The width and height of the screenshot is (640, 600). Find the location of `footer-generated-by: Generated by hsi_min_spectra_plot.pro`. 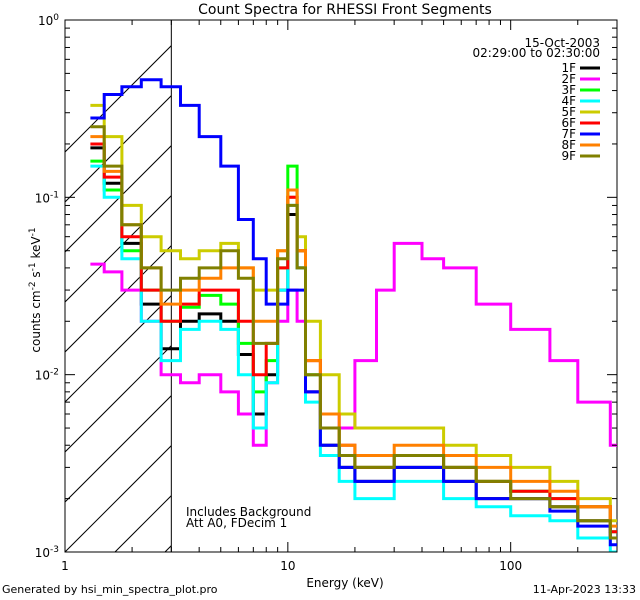

footer-generated-by: Generated by hsi_min_spectra_plot.pro is located at coordinates (110, 589).